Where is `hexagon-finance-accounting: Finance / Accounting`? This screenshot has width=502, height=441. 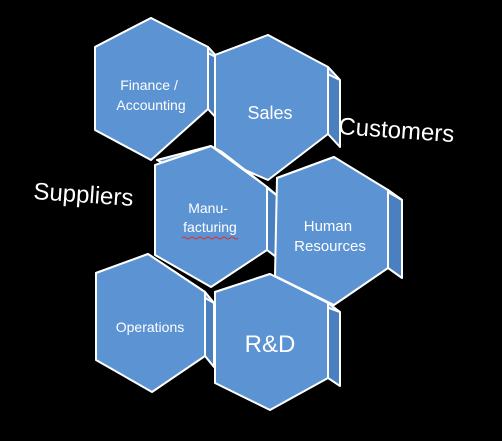
hexagon-finance-accounting: Finance / Accounting is located at coordinates (156, 89).